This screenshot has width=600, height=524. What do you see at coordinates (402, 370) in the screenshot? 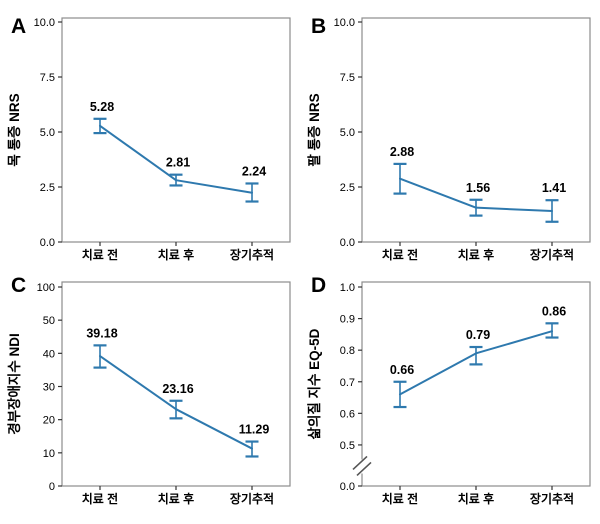
I see `data-point-value-label: 0.66` at bounding box center [402, 370].